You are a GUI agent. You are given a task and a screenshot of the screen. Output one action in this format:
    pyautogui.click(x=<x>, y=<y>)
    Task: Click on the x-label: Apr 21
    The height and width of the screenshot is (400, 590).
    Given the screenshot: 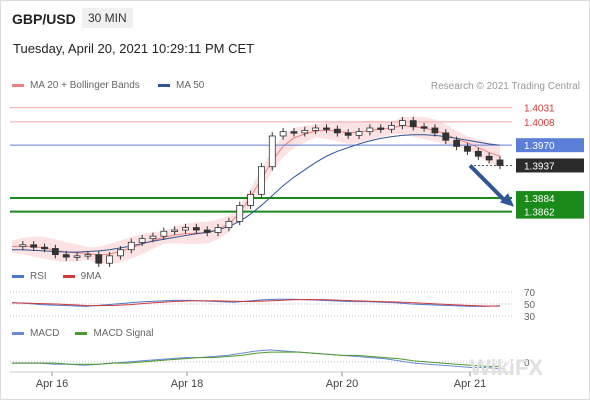 What is the action you would take?
    pyautogui.click(x=470, y=384)
    